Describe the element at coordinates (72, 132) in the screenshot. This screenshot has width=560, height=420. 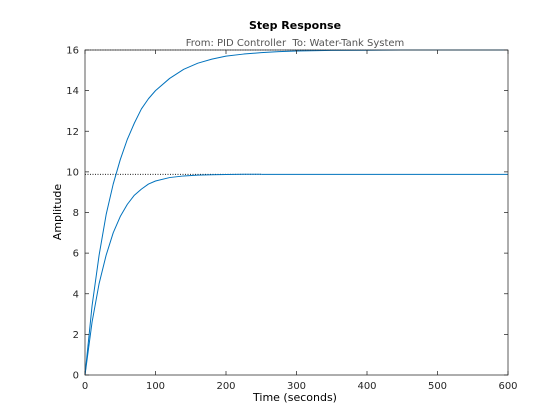
I see `y-tick-label: 12` at that location.